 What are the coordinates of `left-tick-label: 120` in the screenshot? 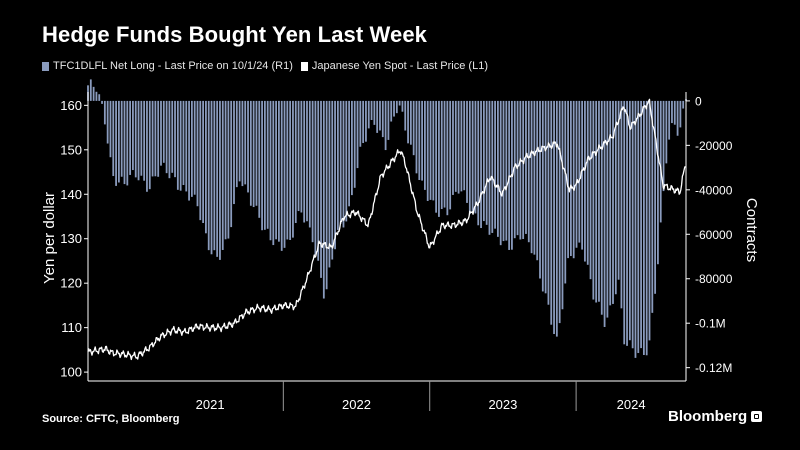 It's located at (71, 283).